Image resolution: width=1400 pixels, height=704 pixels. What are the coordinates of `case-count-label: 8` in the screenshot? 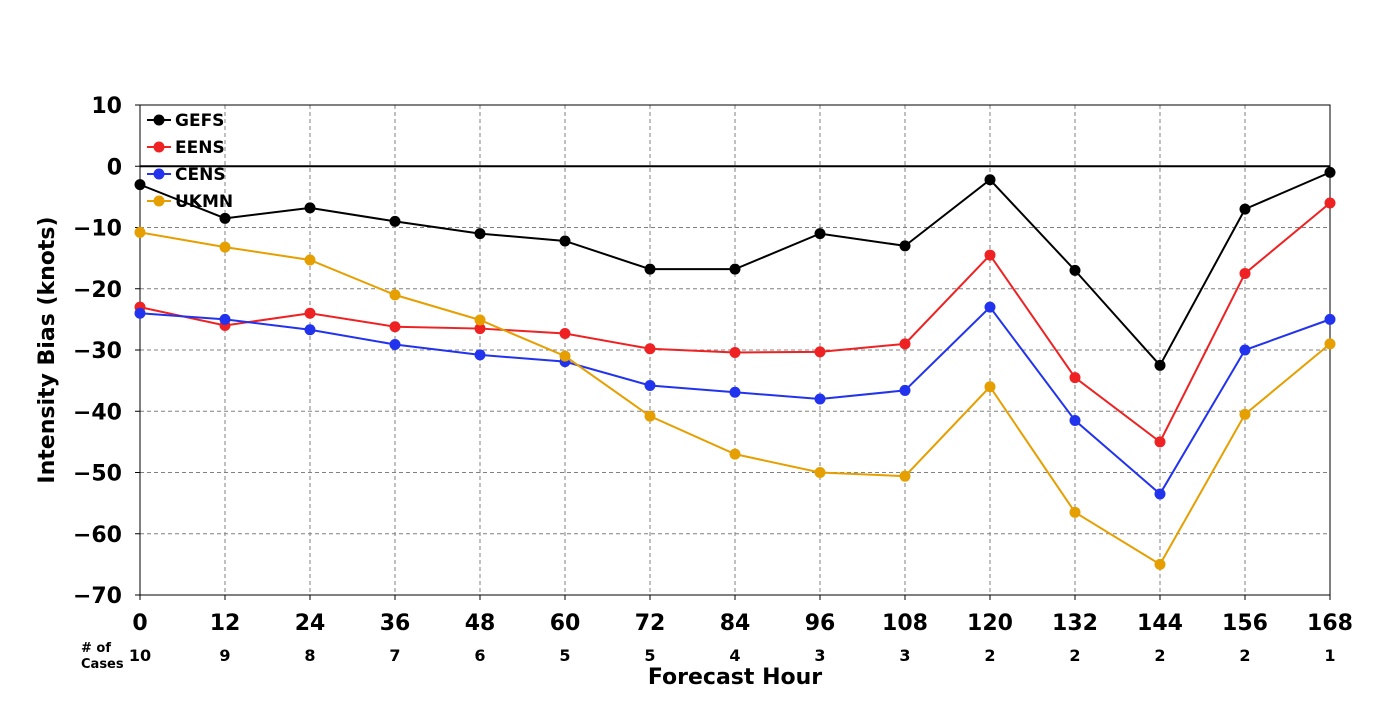 It's located at (309, 655).